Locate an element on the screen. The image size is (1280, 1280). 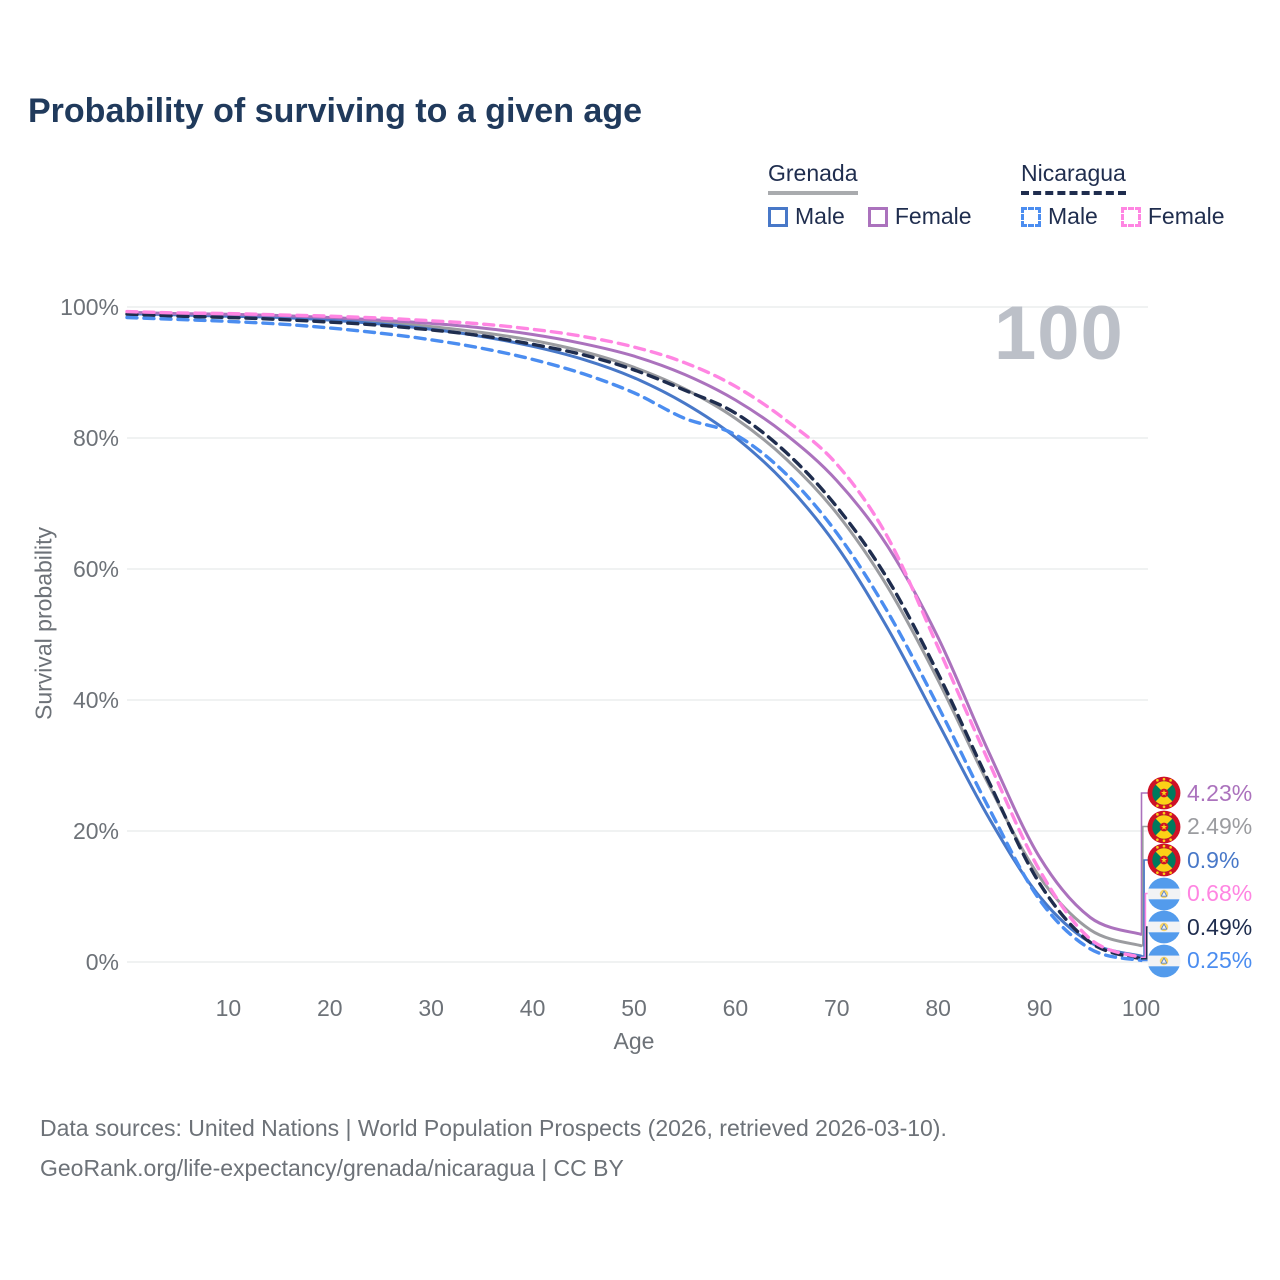
x-tick-label: 30 is located at coordinates (431, 1008).